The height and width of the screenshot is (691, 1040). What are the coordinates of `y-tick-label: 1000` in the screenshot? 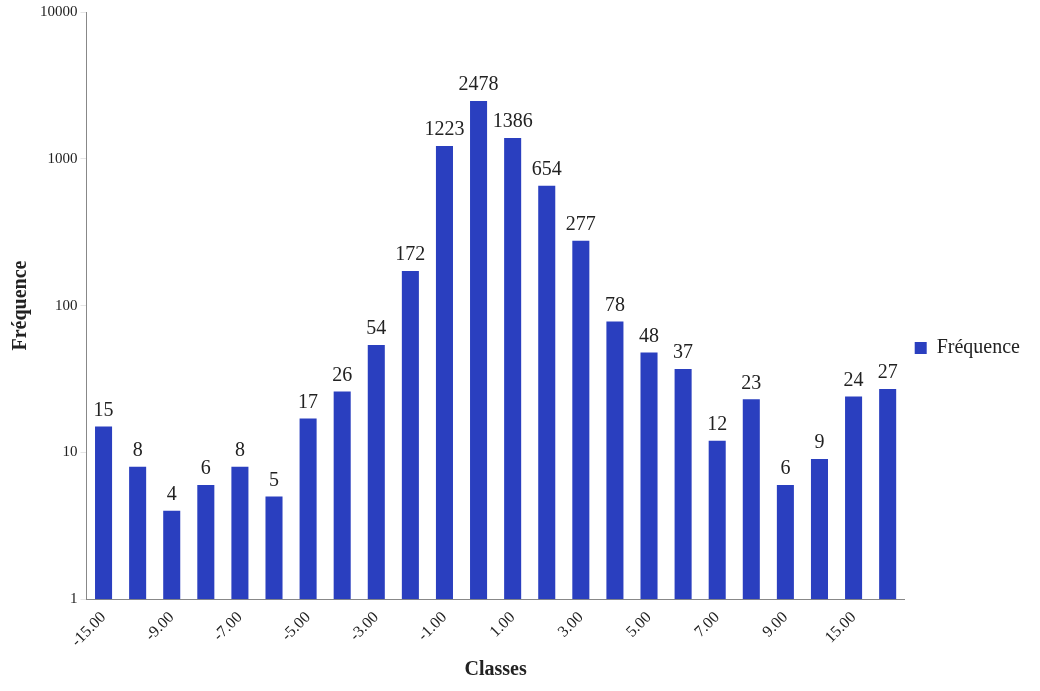 It's located at (62, 157).